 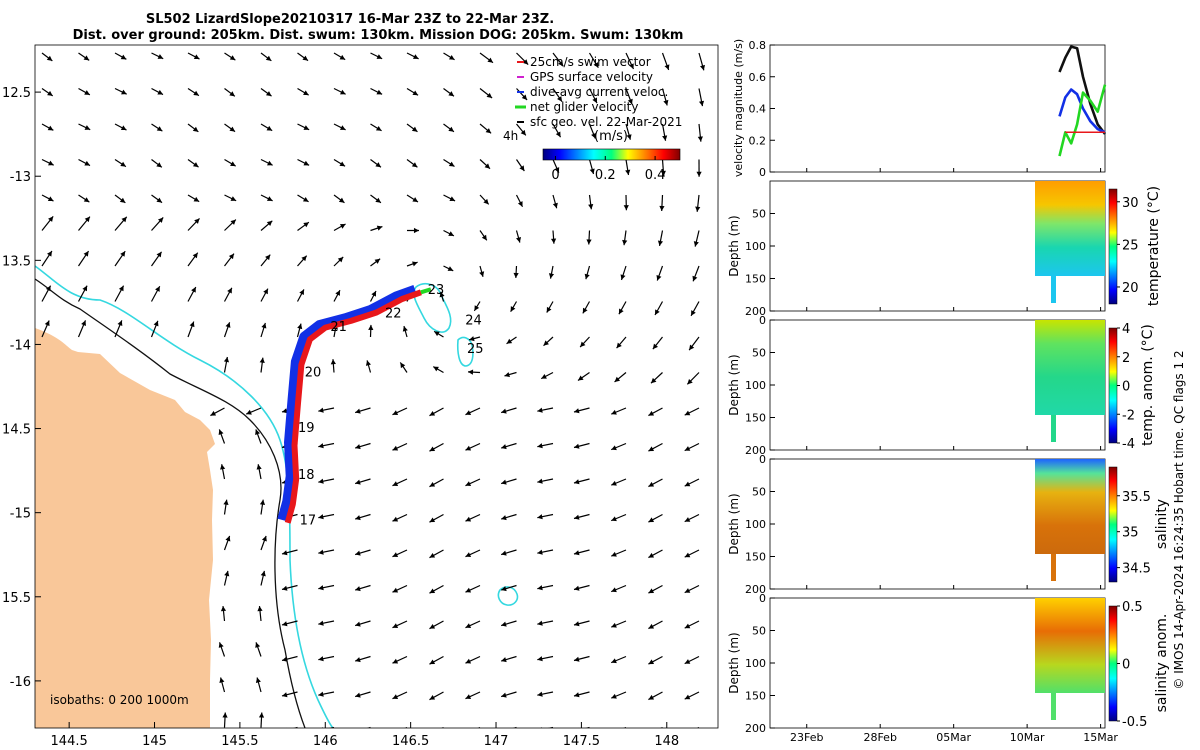 I want to click on time-tick-label: 05Mar, so click(x=953, y=737).